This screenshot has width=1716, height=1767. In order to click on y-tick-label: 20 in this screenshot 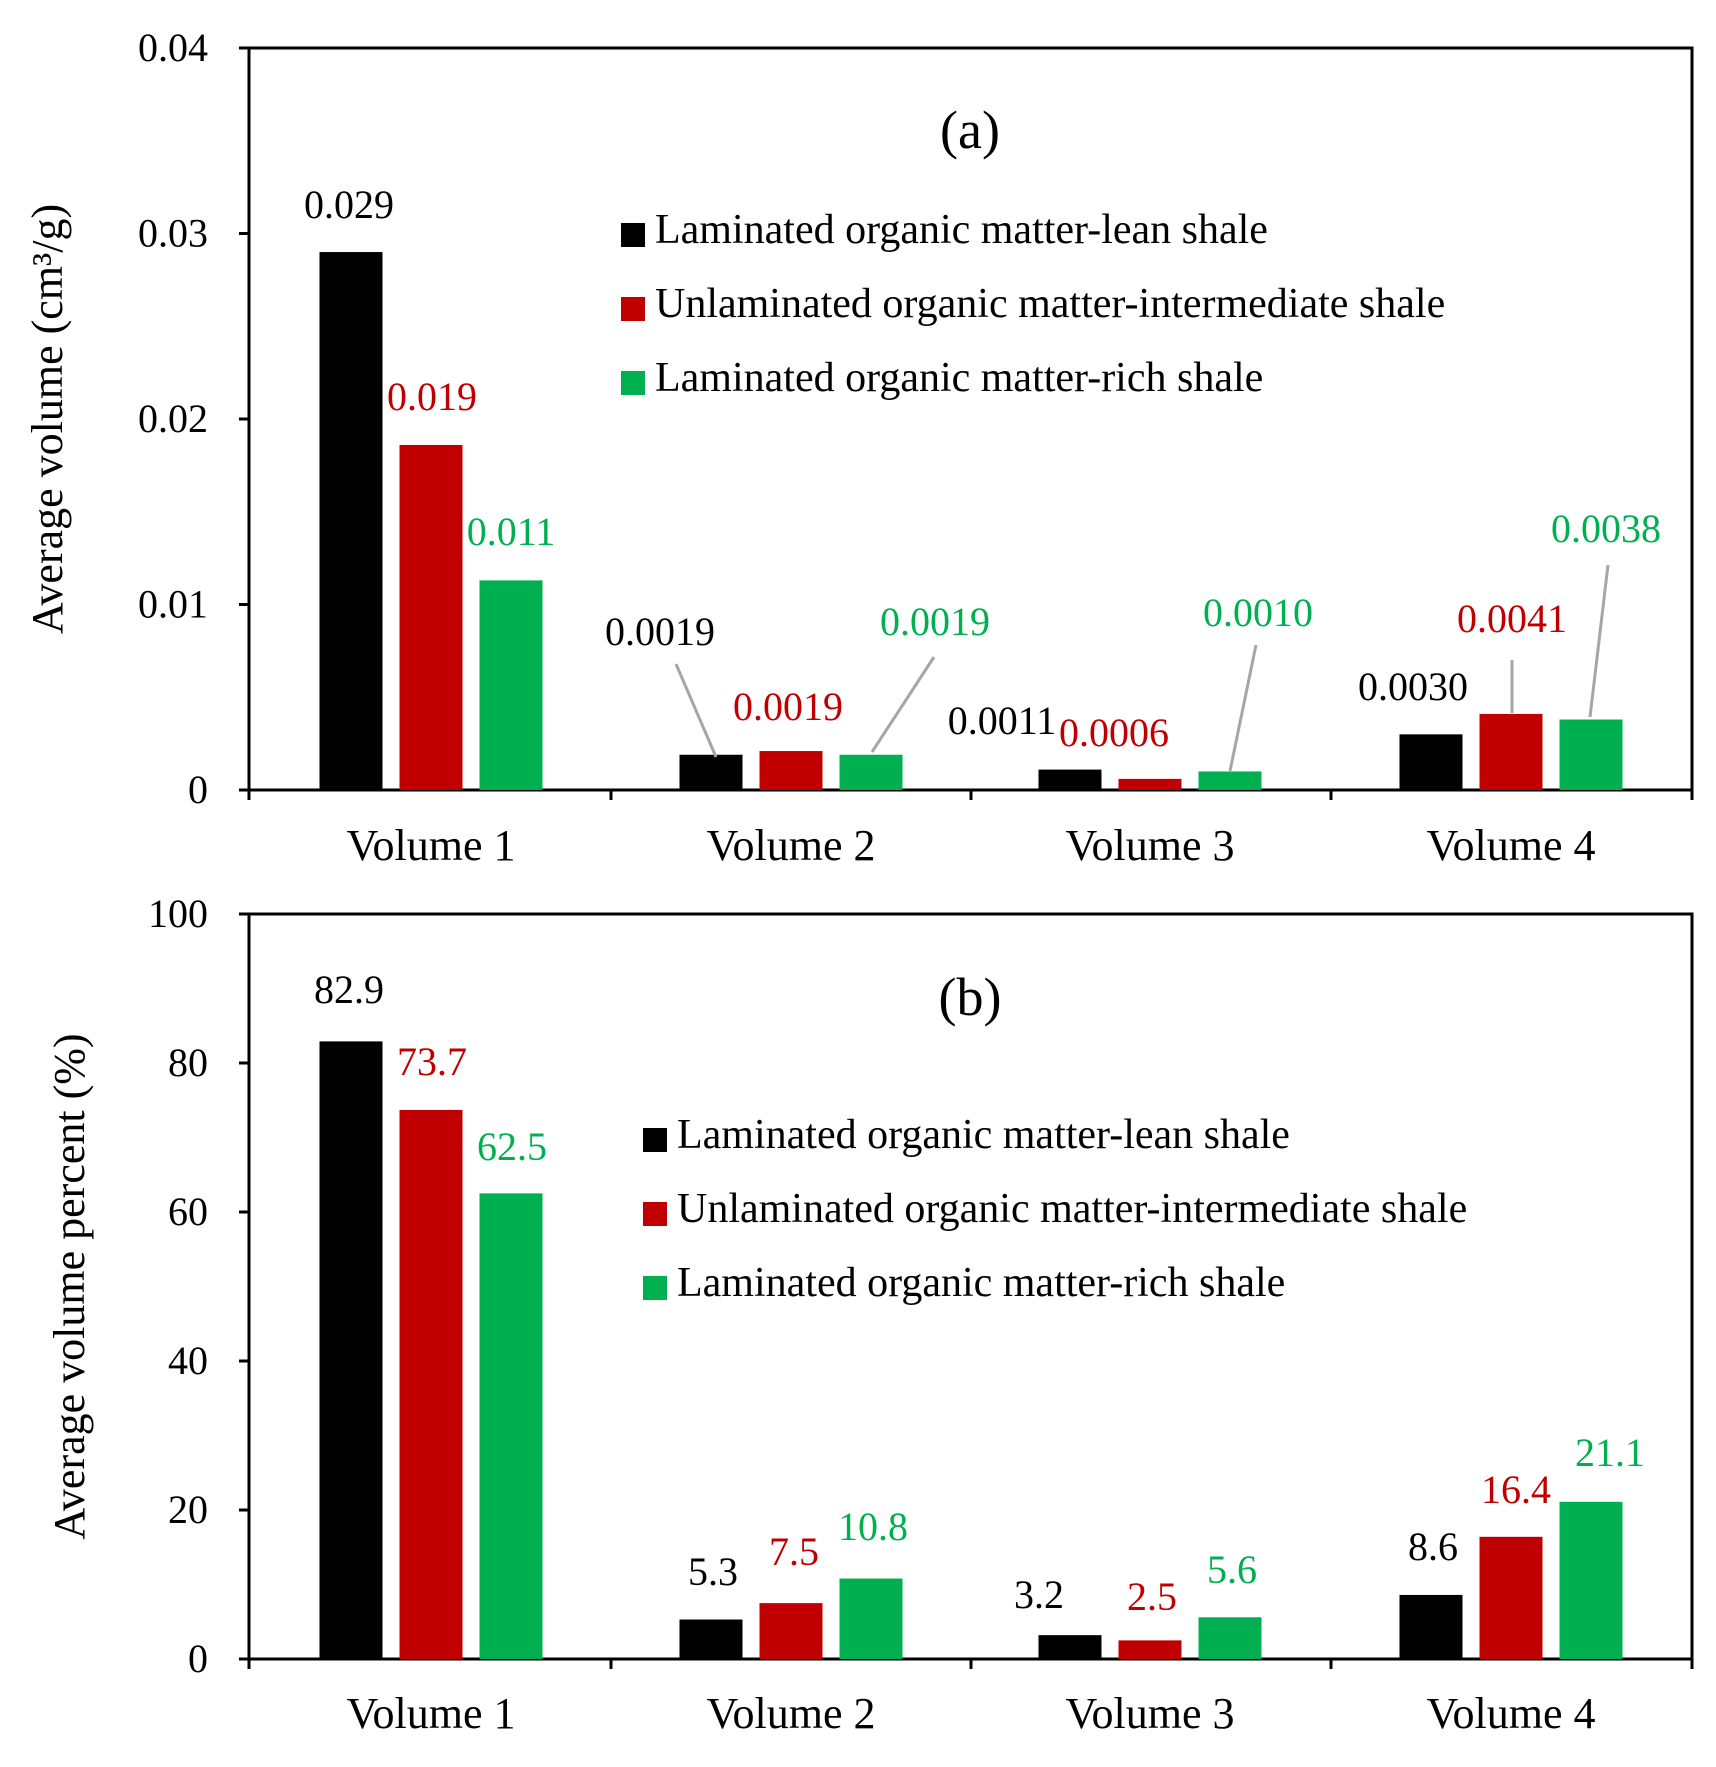, I will do `click(188, 1509)`.